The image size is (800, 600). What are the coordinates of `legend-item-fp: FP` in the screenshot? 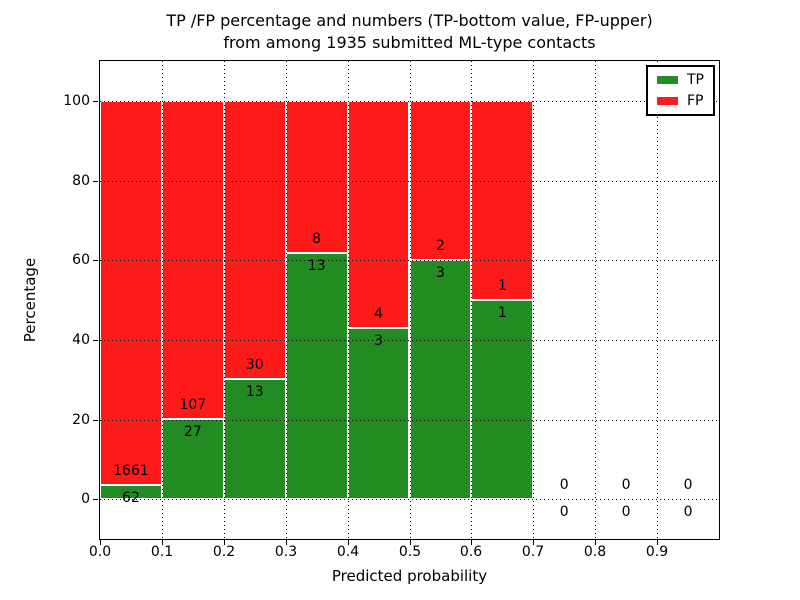 It's located at (680, 101).